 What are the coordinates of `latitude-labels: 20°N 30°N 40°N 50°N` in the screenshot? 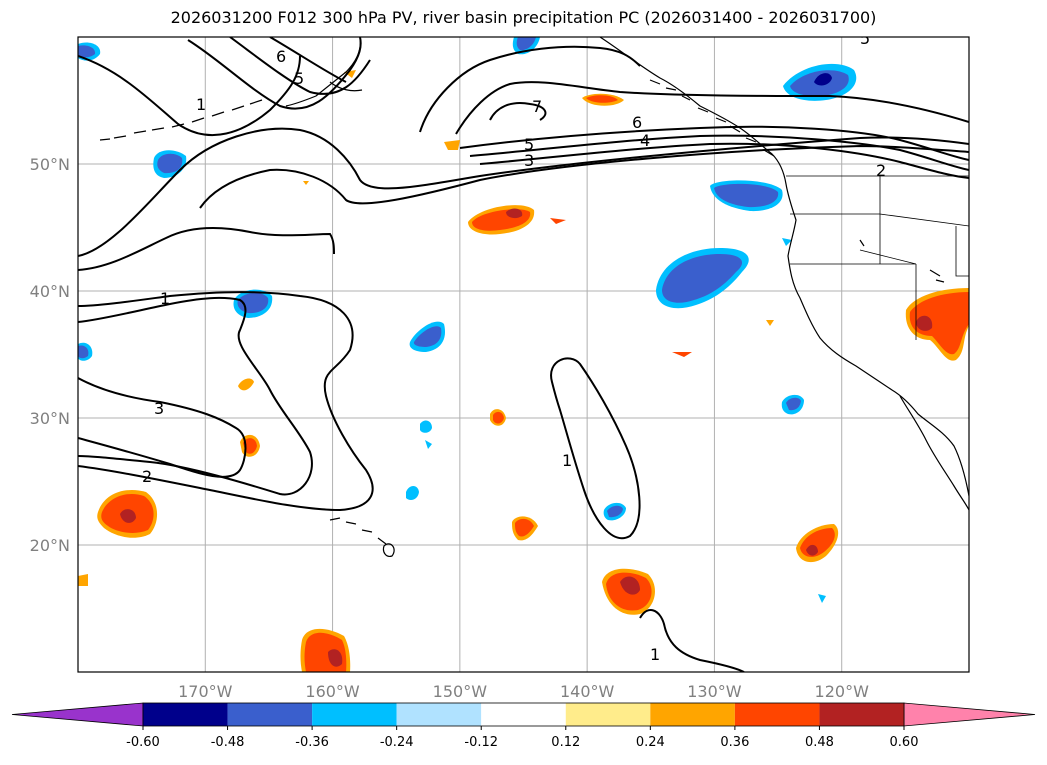 It's located at (50, 355).